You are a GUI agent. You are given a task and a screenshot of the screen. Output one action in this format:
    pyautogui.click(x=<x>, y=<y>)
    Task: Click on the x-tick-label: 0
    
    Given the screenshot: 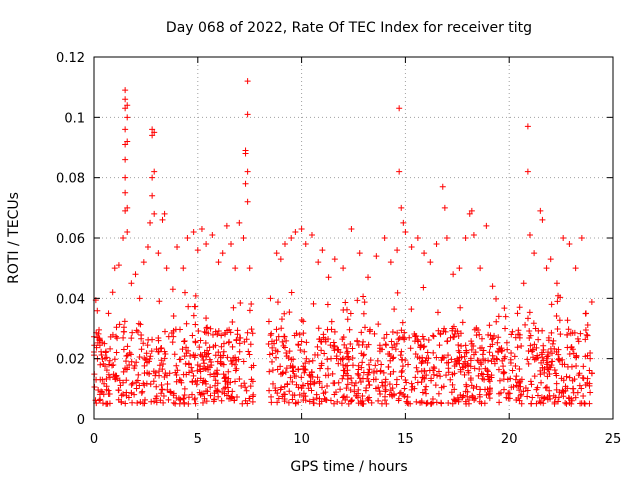 What is the action you would take?
    pyautogui.click(x=94, y=439)
    